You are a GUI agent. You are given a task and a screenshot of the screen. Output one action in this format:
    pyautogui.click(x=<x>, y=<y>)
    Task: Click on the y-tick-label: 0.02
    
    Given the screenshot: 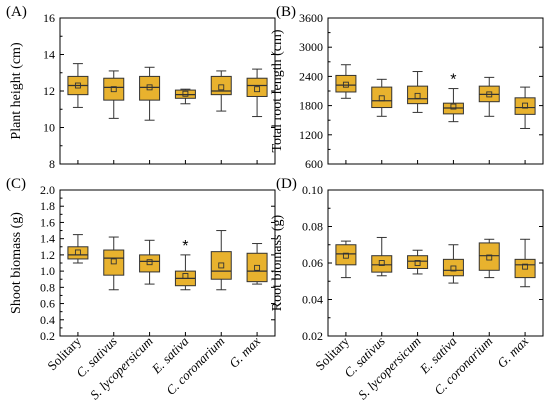 What is the action you would take?
    pyautogui.click(x=312, y=336)
    